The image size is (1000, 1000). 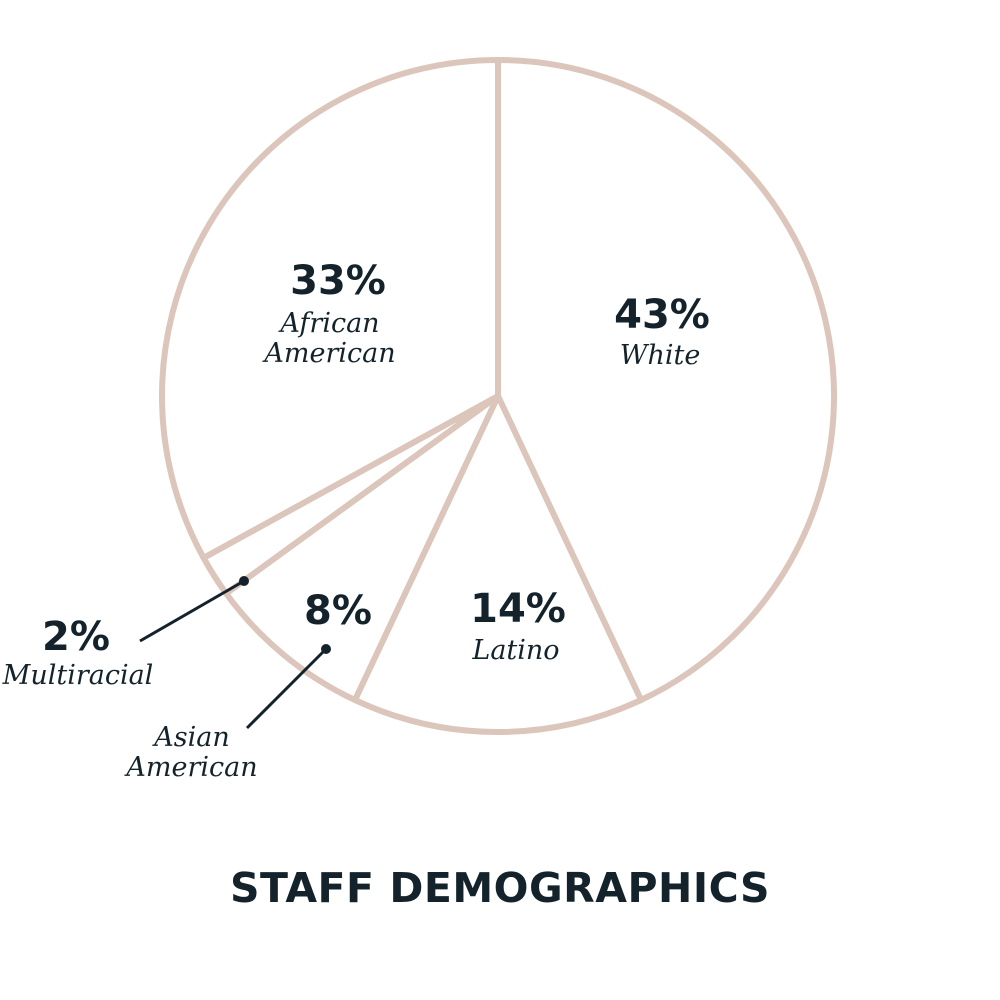 What do you see at coordinates (515, 650) in the screenshot?
I see `slice-category-label-latino: Latino` at bounding box center [515, 650].